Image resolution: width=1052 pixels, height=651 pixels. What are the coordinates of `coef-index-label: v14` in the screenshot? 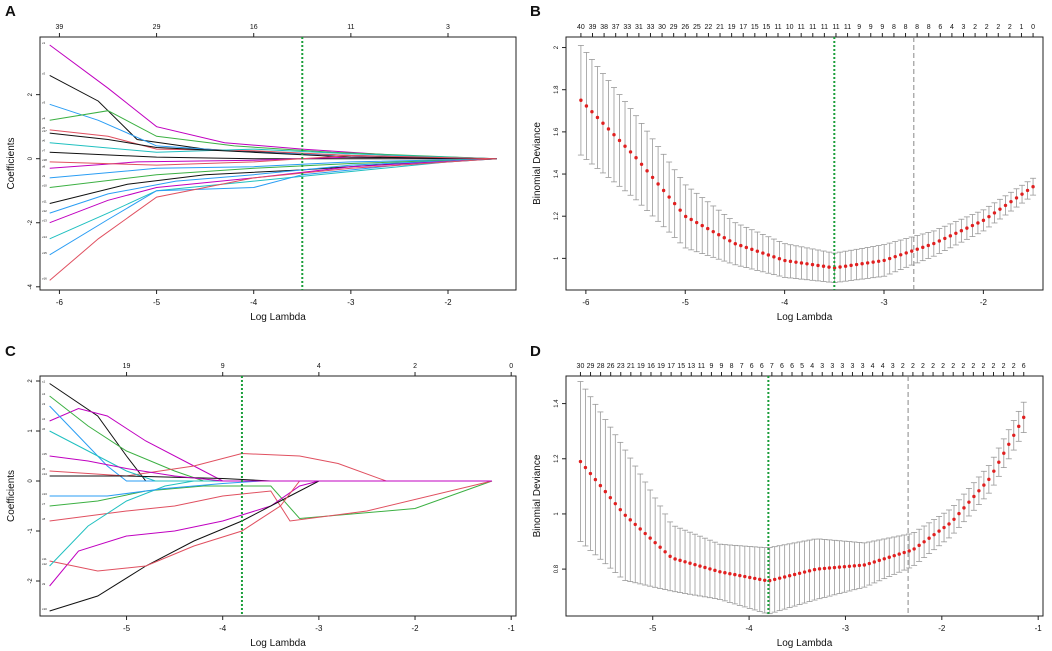 It's located at (44, 237).